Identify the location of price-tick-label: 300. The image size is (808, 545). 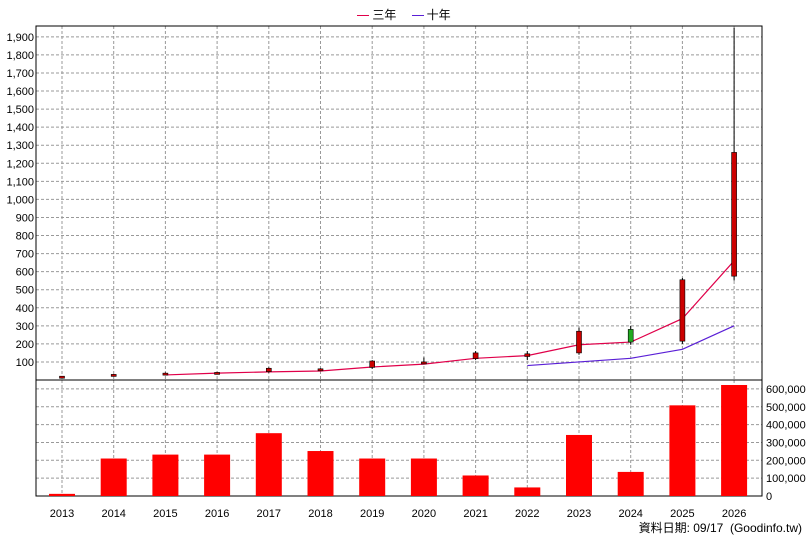
(25, 327).